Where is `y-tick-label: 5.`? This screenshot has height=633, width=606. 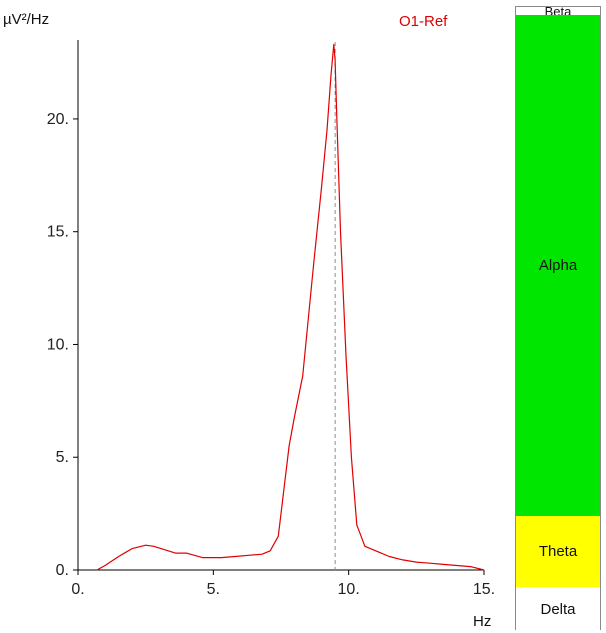
y-tick-label: 5. is located at coordinates (62, 457).